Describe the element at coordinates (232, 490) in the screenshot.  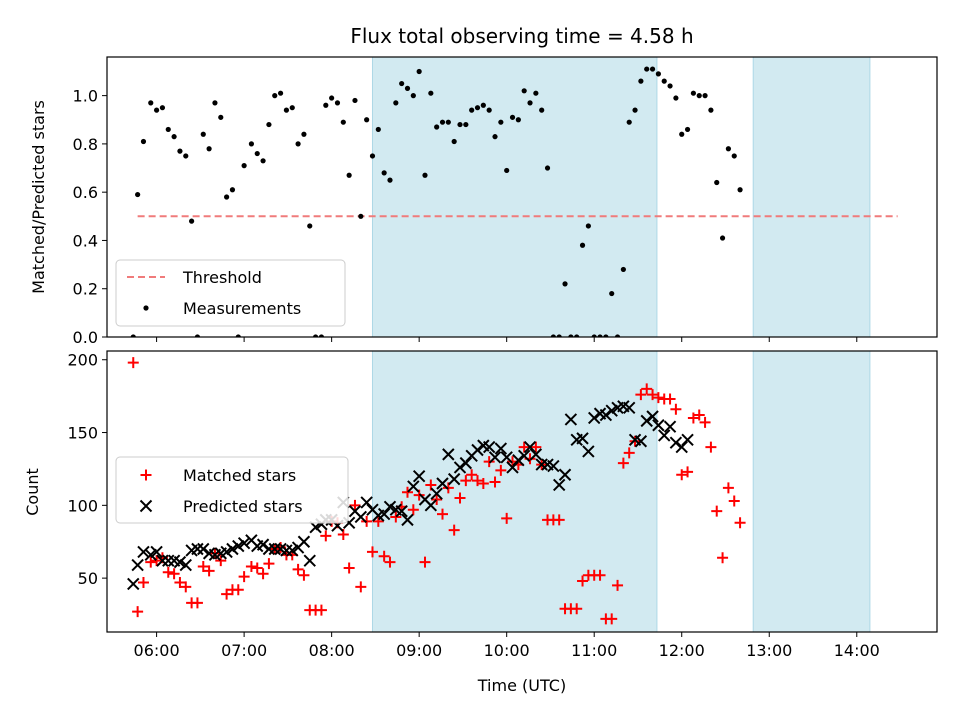
I see `legend-box` at that location.